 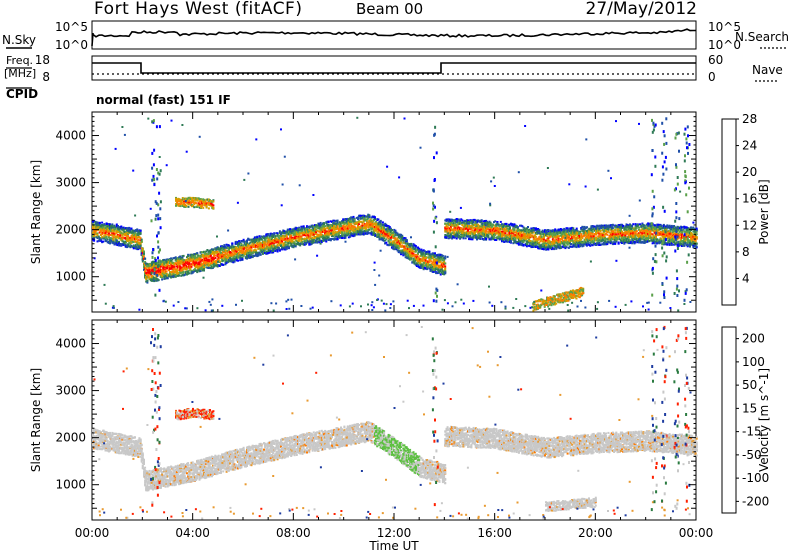 I want to click on nave-tick-bottom: 0, so click(x=712, y=77).